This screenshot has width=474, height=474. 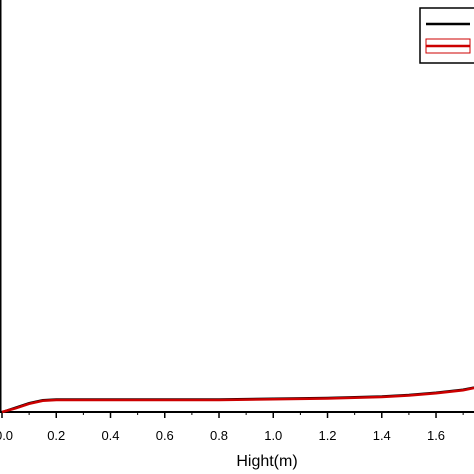 I want to click on x-tick-label: 1.0, so click(x=273, y=435).